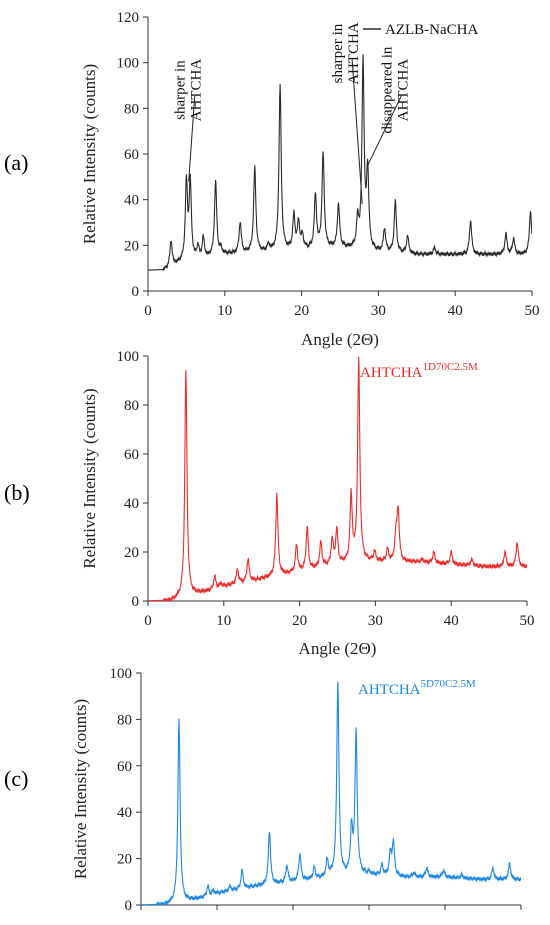 Image resolution: width=550 pixels, height=925 pixels. What do you see at coordinates (419, 371) in the screenshot?
I see `legend-label: AHTCHA1D70C2.5M` at bounding box center [419, 371].